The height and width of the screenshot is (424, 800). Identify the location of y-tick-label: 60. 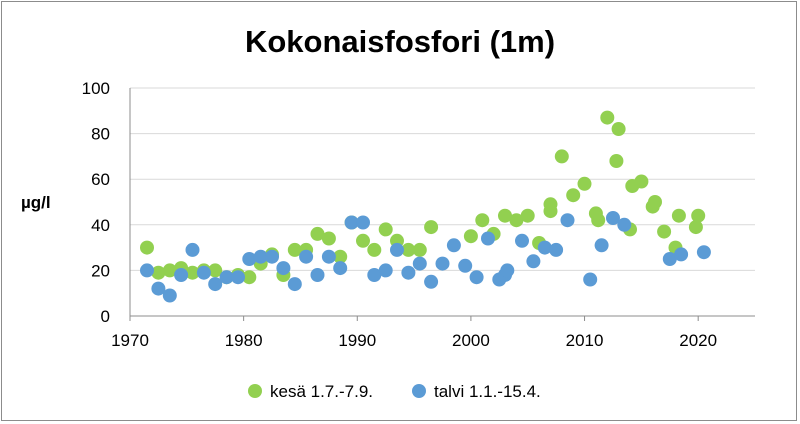
(100, 179).